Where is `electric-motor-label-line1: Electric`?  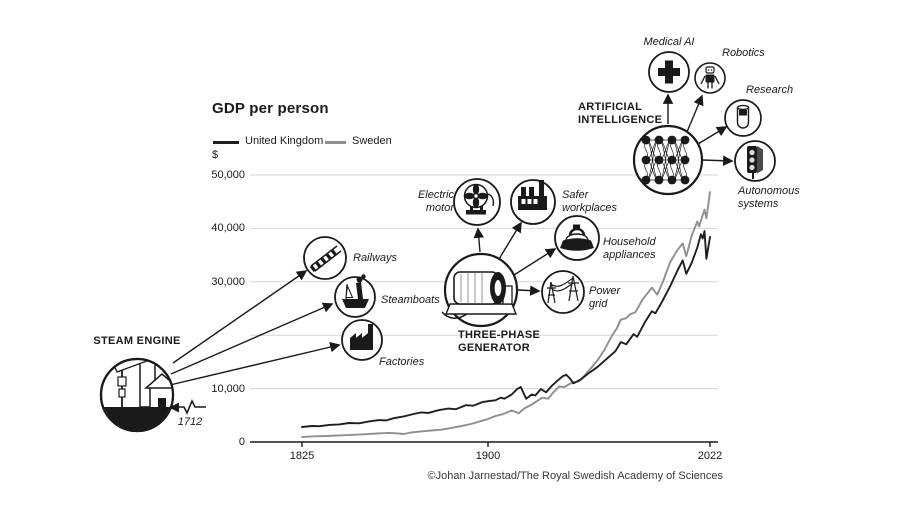
electric-motor-label-line1: Electric is located at coordinates (435, 195).